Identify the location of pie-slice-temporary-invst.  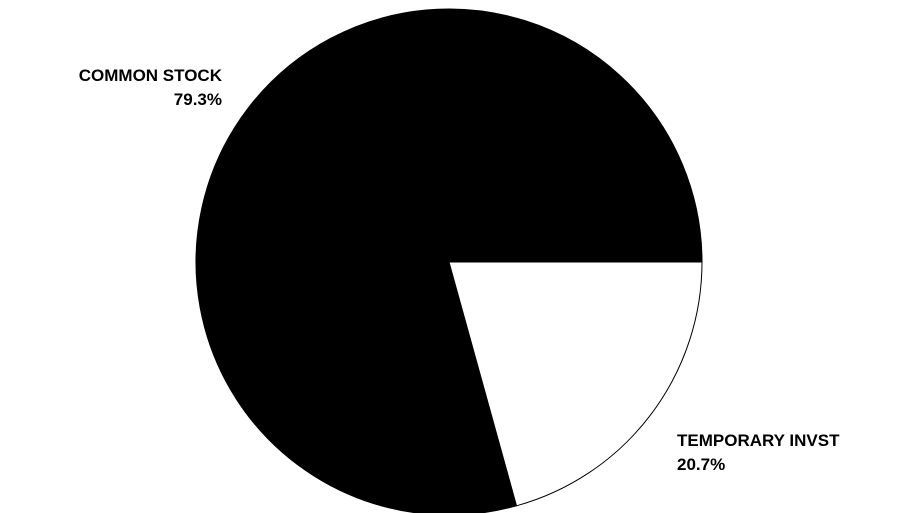
(575, 384).